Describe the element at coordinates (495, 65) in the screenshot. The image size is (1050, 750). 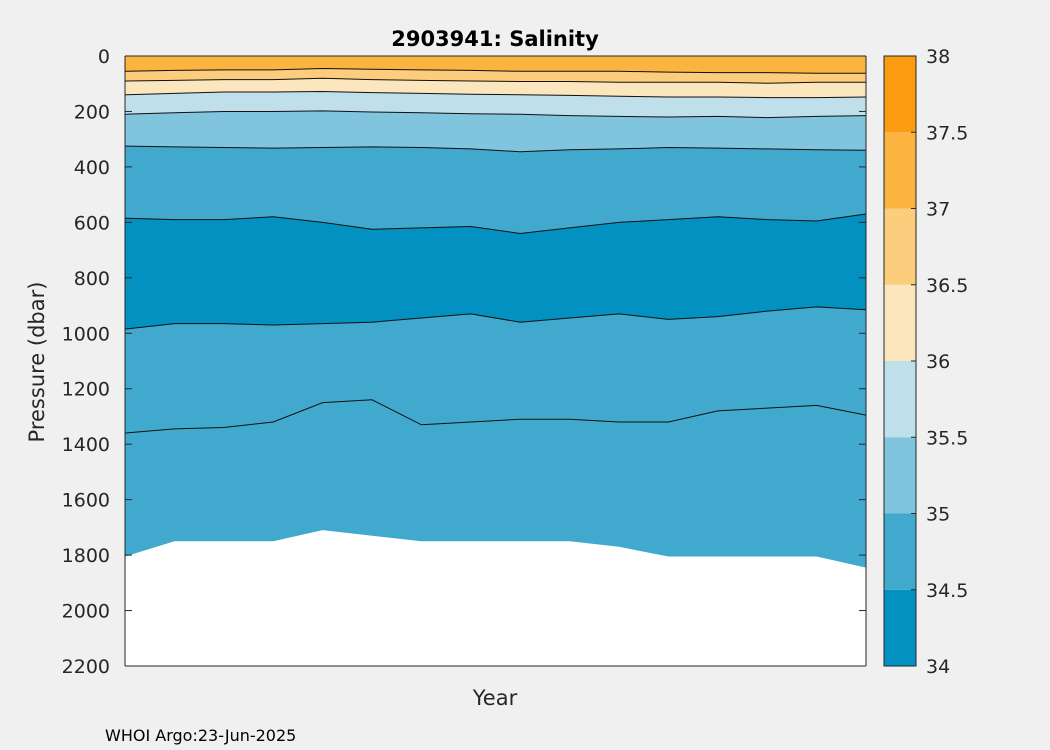
I see `band-37-37.5` at that location.